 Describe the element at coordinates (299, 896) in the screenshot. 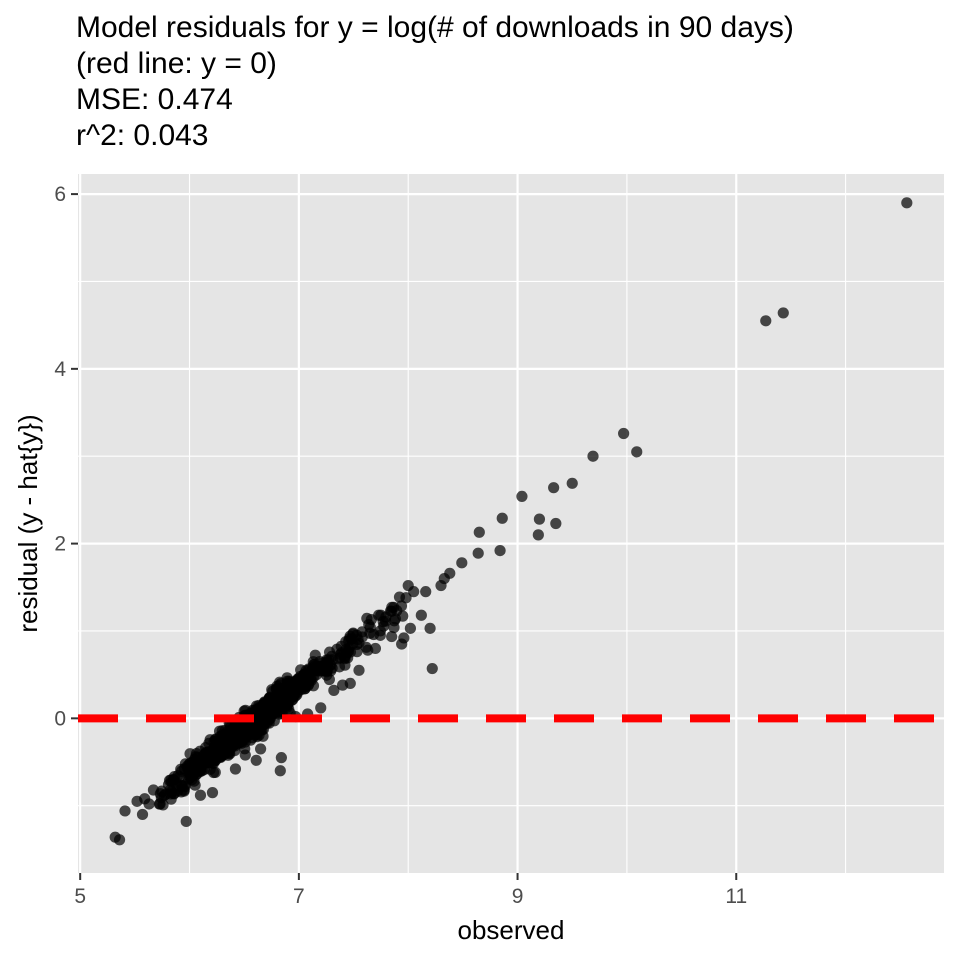

I see `x-tick-label: 7` at that location.